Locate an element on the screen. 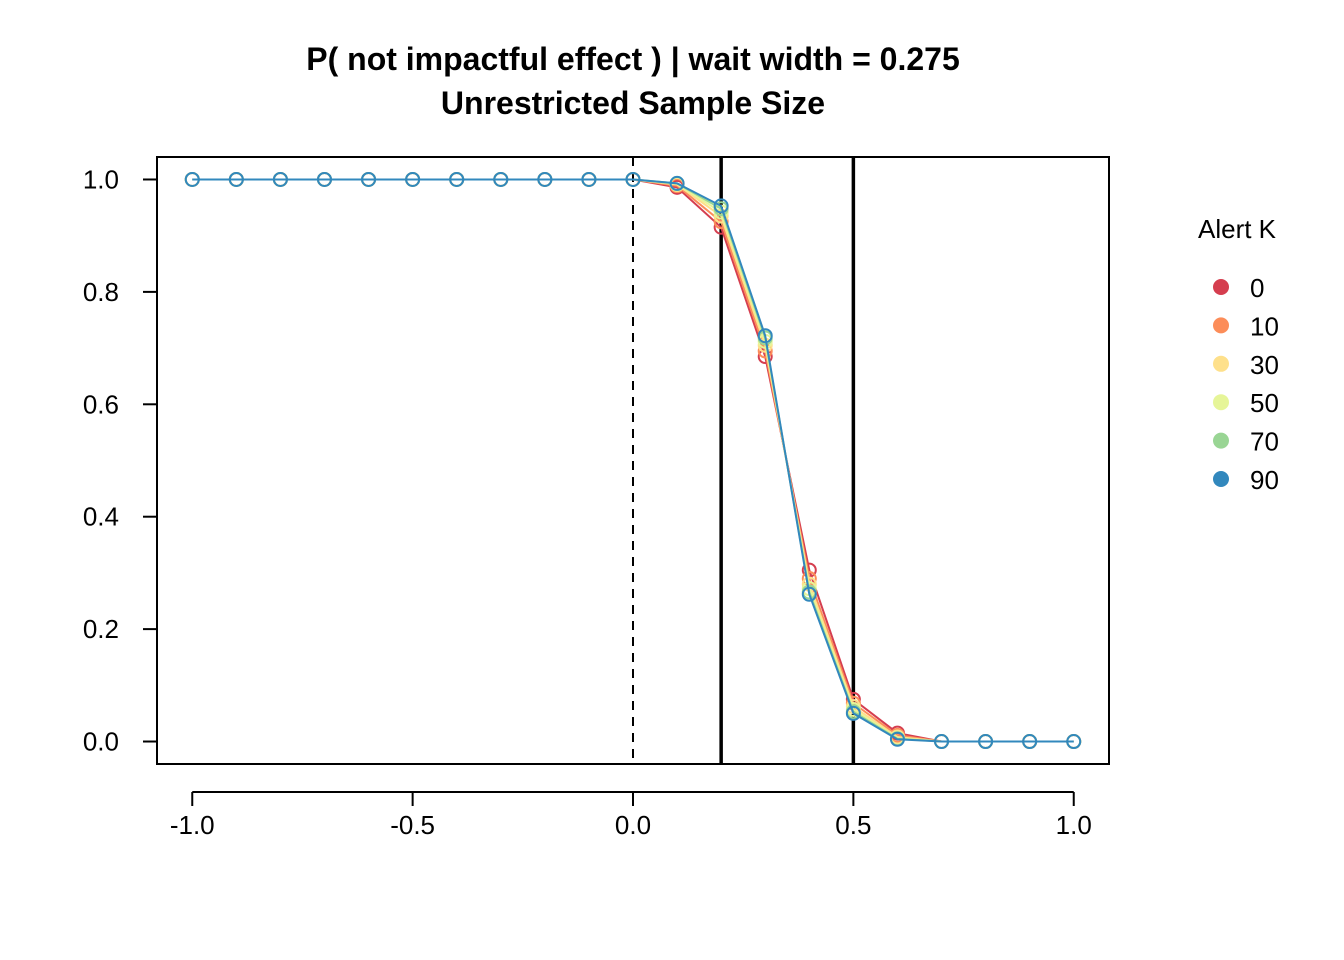 Image resolution: width=1344 pixels, height=960 pixels. legend-label-50: 50 is located at coordinates (1264, 403).